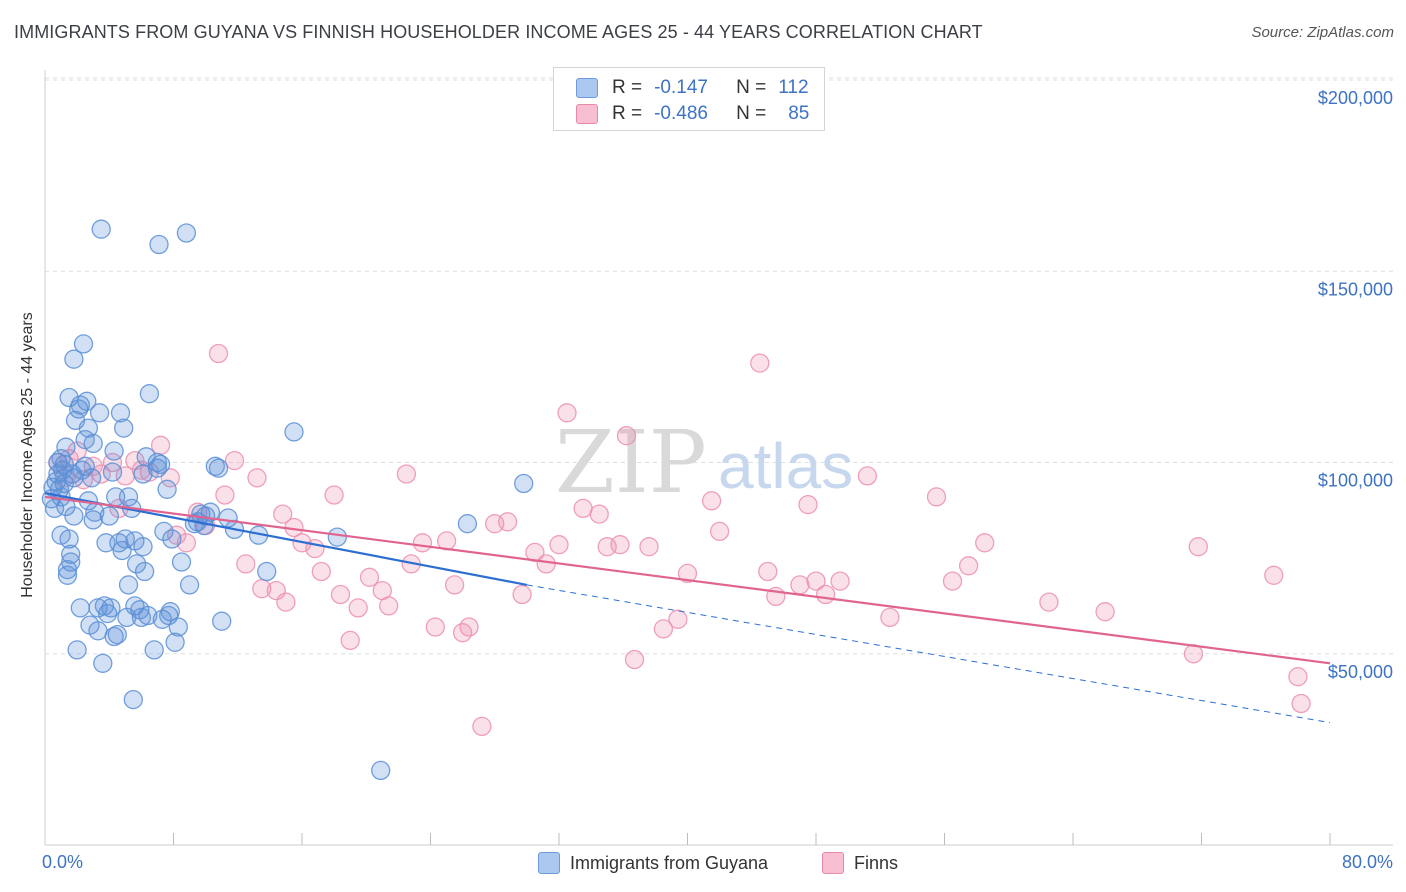 The image size is (1406, 892). What do you see at coordinates (692, 88) in the screenshot?
I see `legend-row-guyana: R = -0.147 N = 112` at bounding box center [692, 88].